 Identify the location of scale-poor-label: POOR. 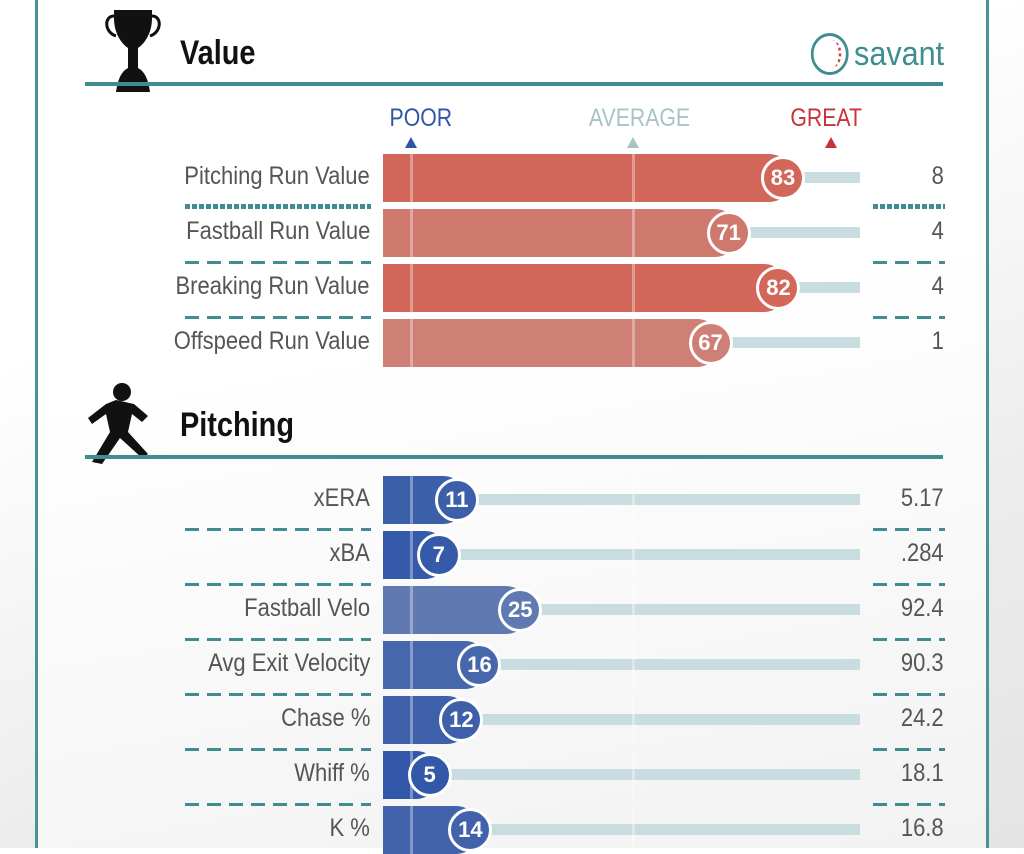
(421, 118).